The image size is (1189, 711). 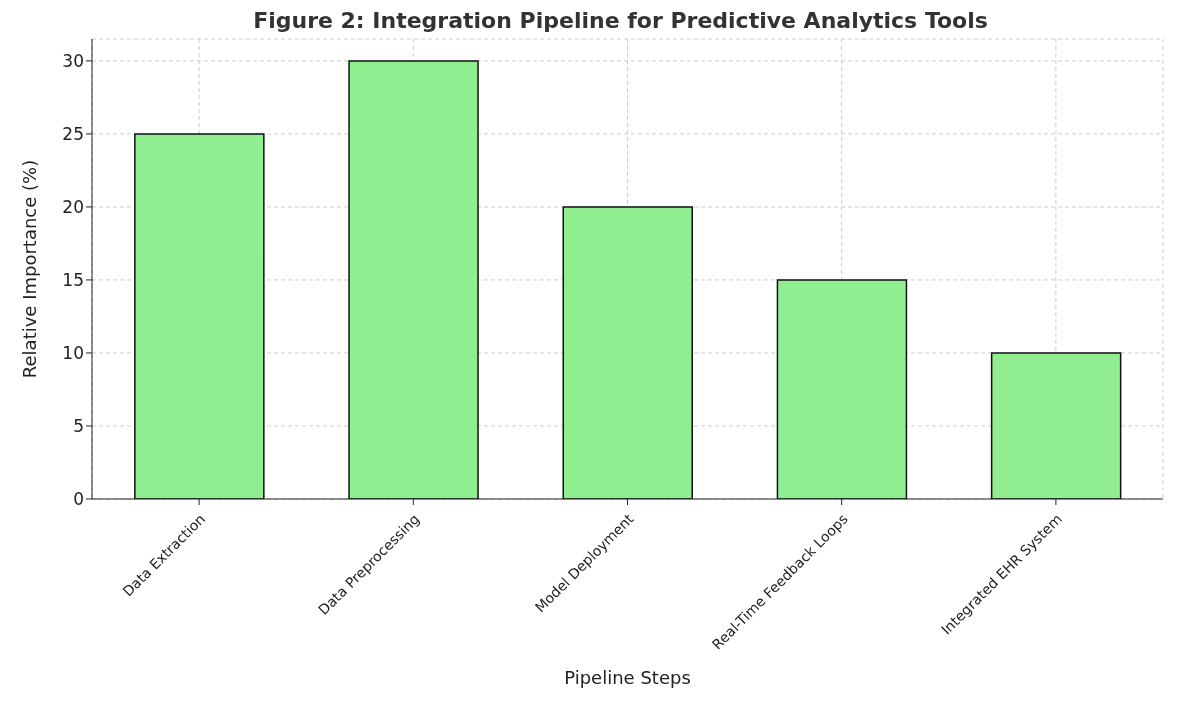 What do you see at coordinates (30, 269) in the screenshot?
I see `y-axis-title: Relative Importance (%)` at bounding box center [30, 269].